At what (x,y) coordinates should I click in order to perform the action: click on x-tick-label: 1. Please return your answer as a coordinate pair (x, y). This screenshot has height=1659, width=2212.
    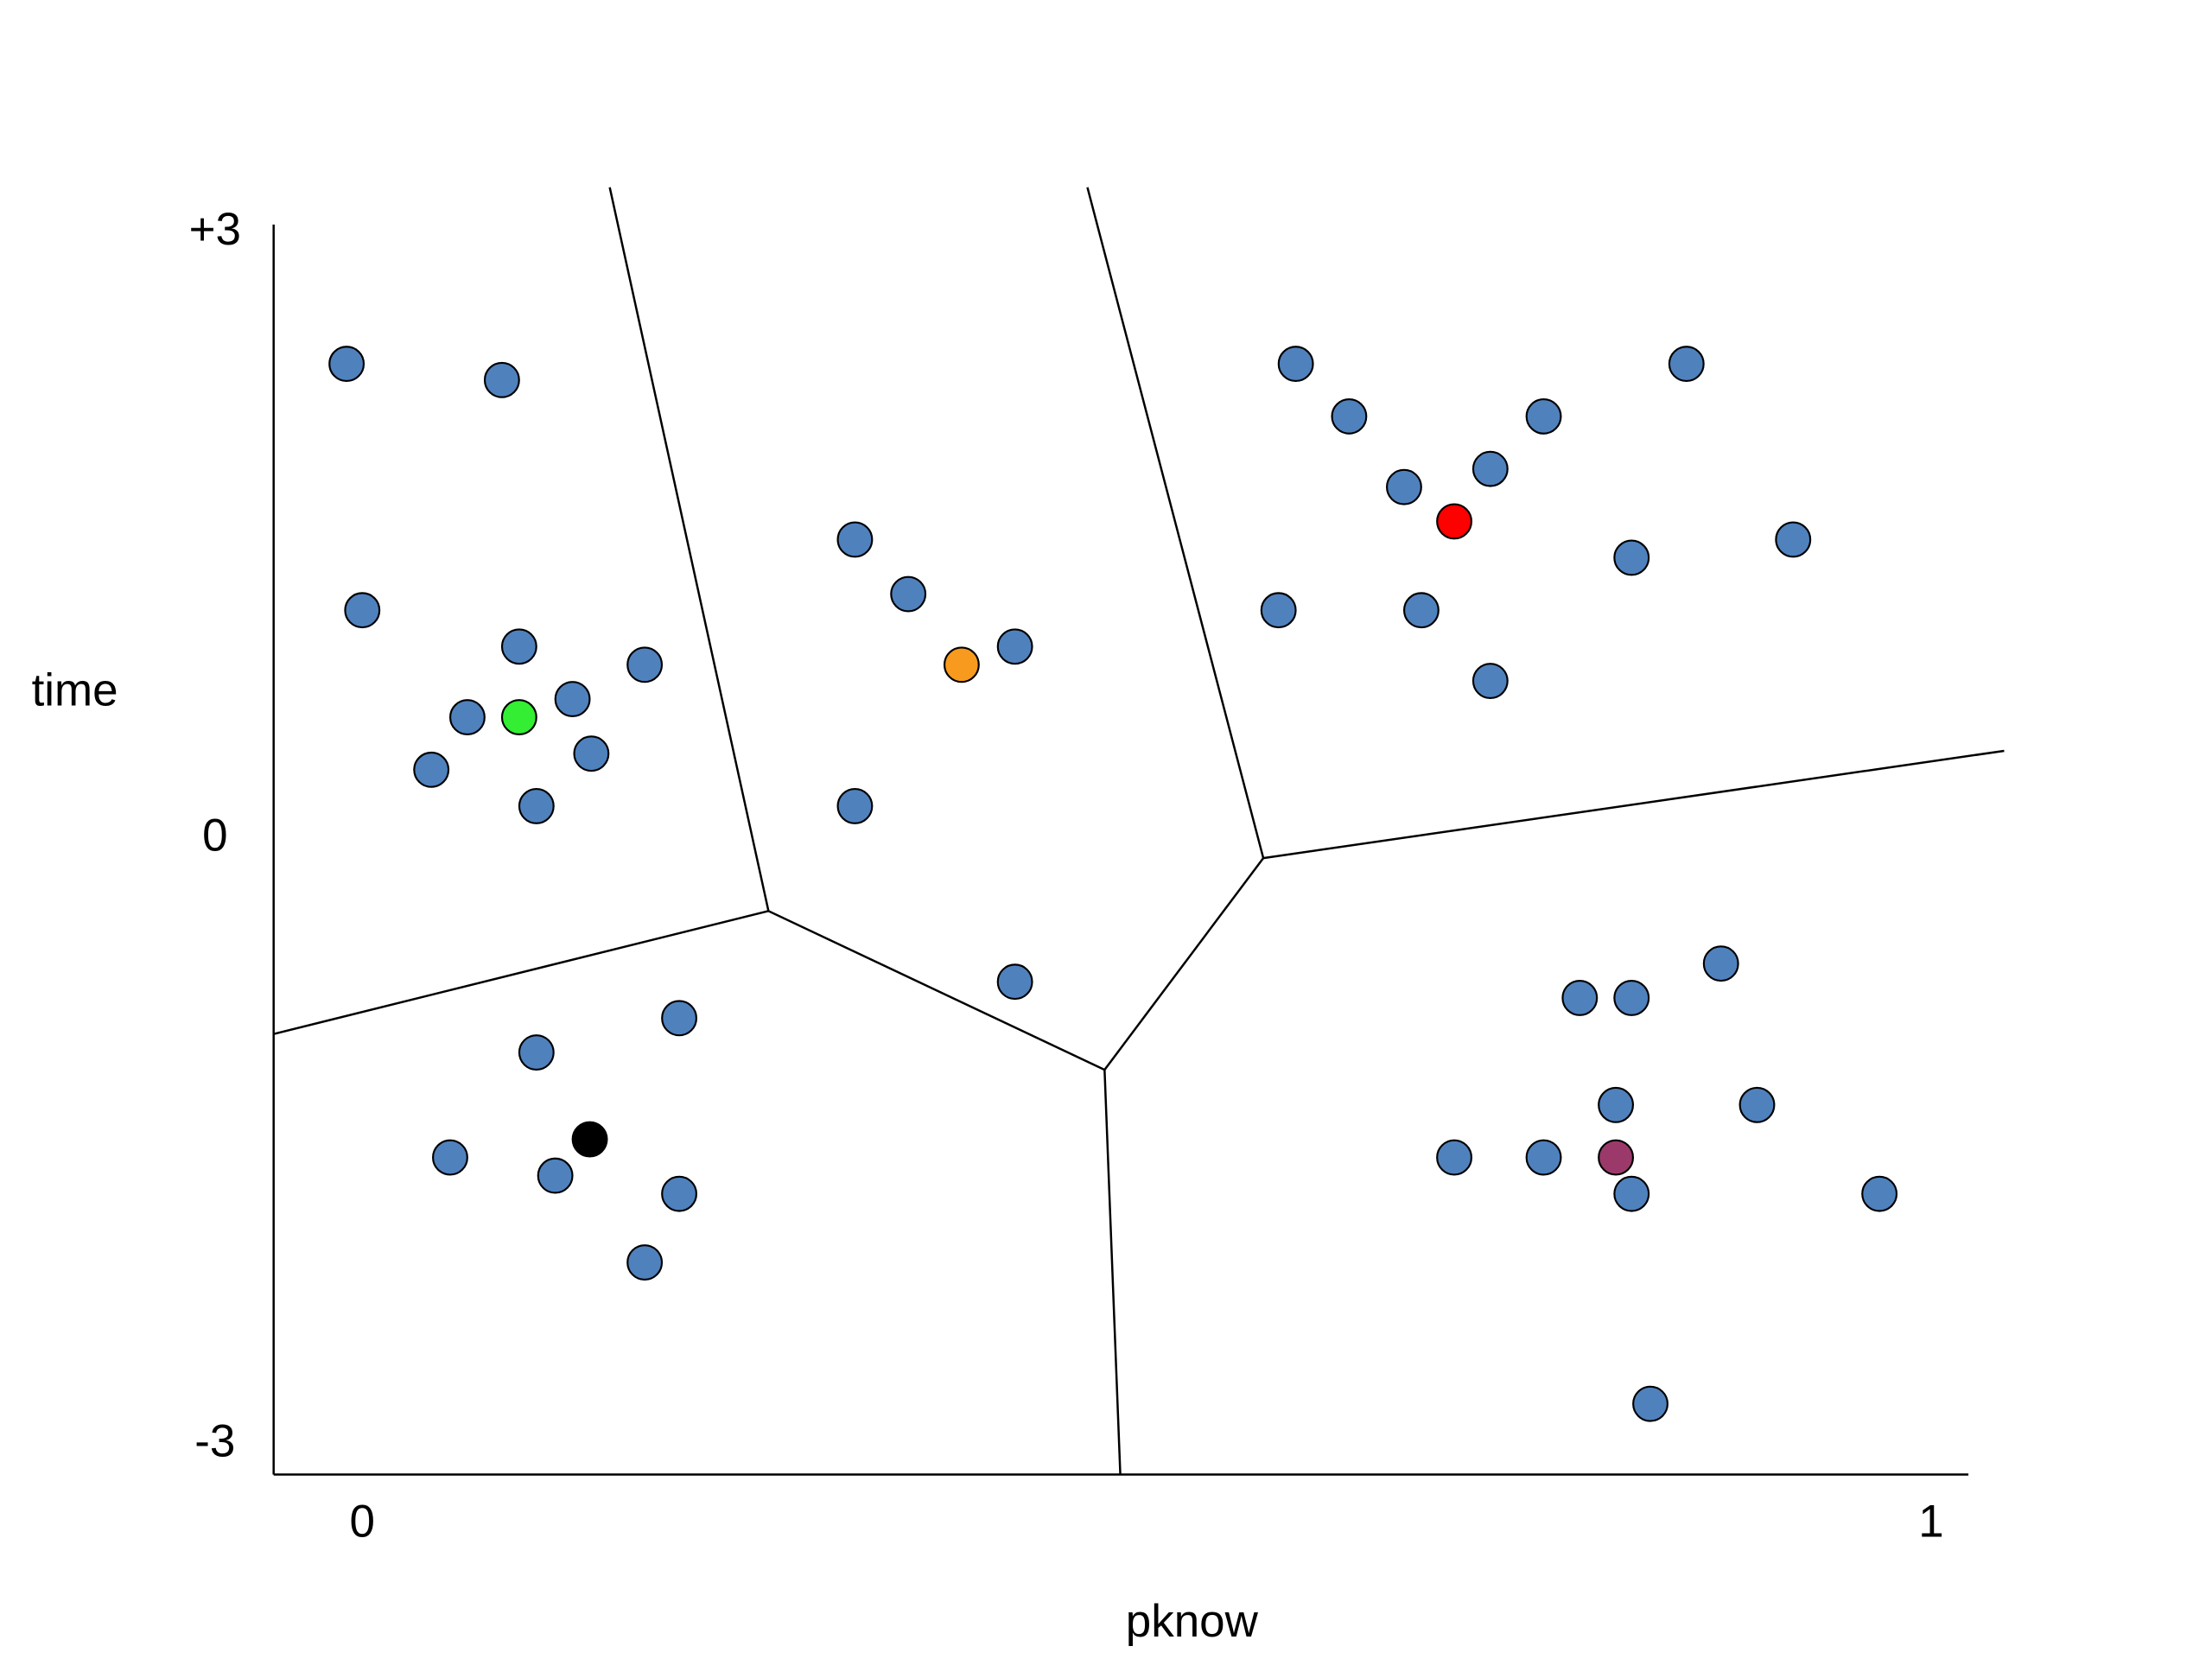
    Looking at the image, I should click on (1930, 1521).